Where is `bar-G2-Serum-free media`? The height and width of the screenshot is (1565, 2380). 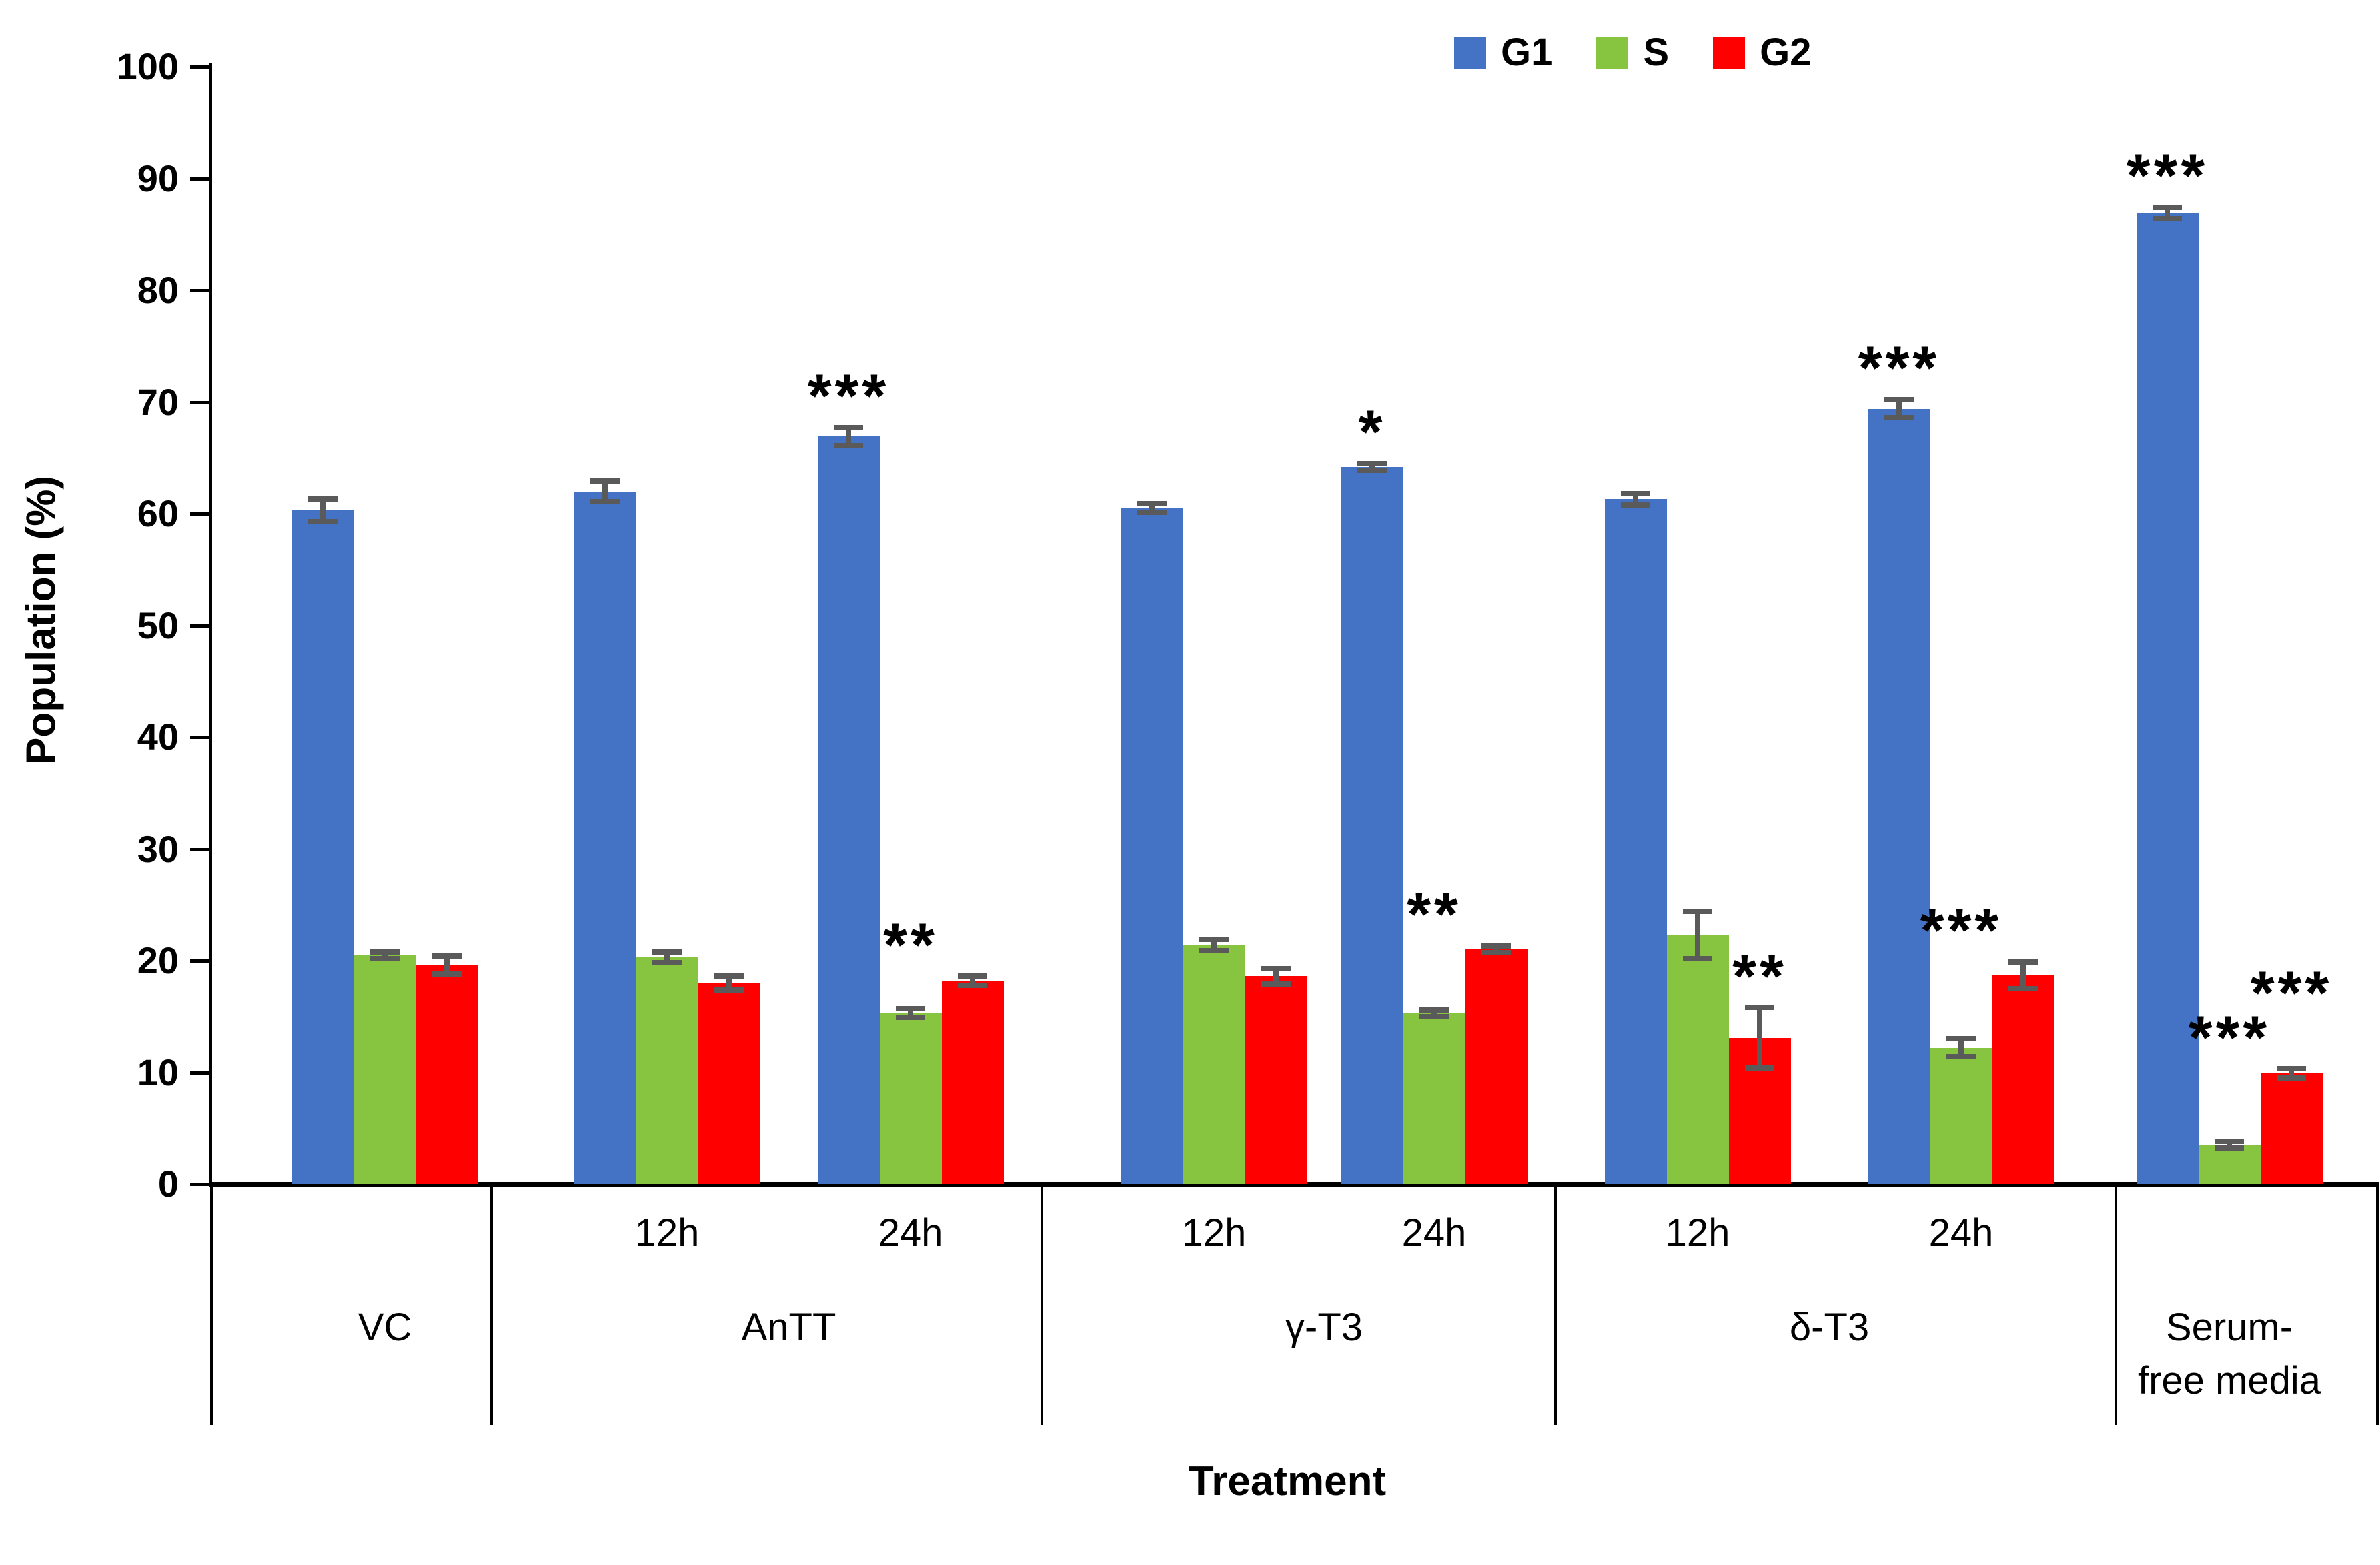 bar-G2-Serum-free media is located at coordinates (2291, 1128).